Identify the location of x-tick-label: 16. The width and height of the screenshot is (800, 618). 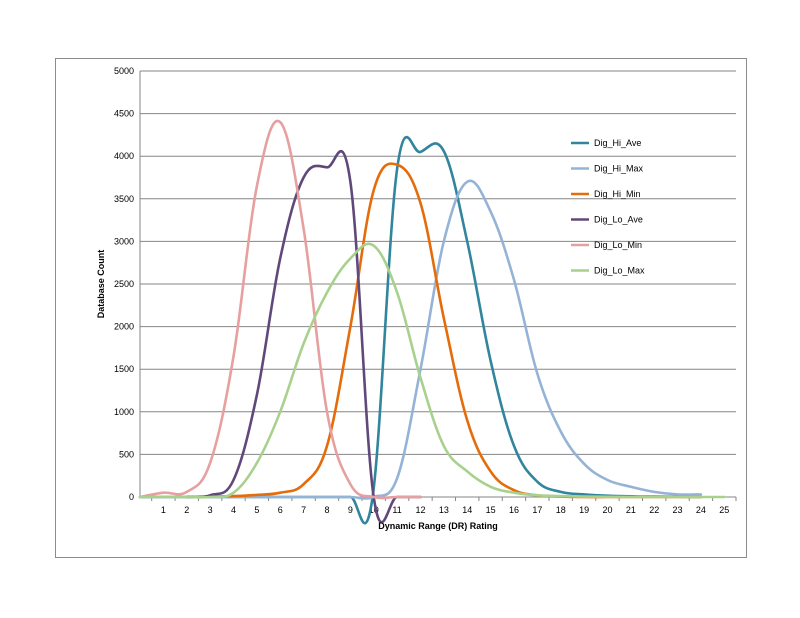
(514, 510).